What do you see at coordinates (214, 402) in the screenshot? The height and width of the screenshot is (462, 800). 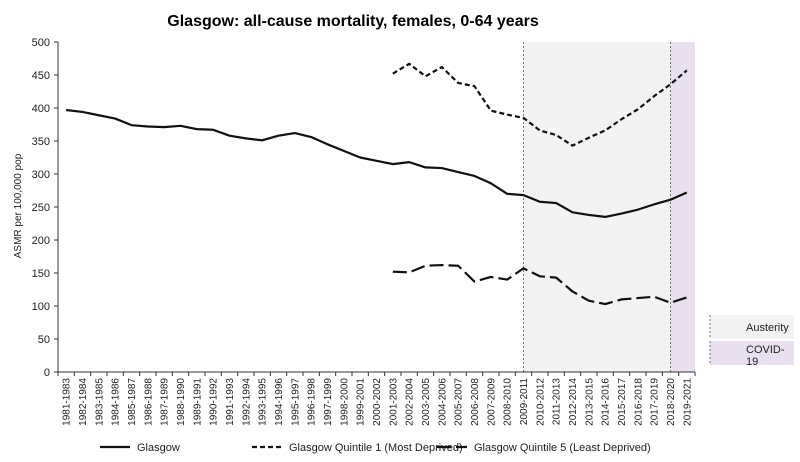 I see `x-tick-label: 1990-1992` at bounding box center [214, 402].